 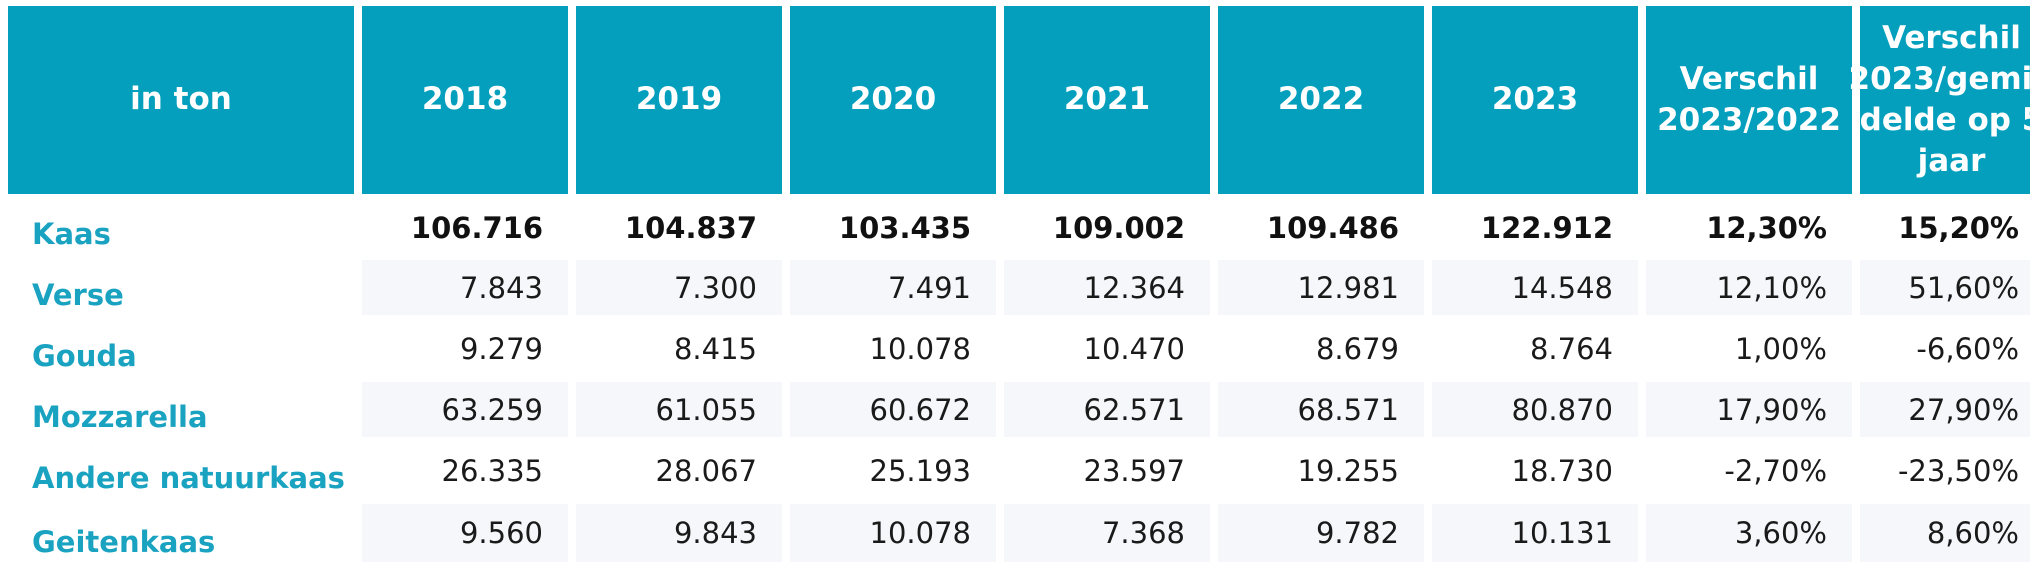 I want to click on table-cell: 8.679, so click(x=1357, y=348).